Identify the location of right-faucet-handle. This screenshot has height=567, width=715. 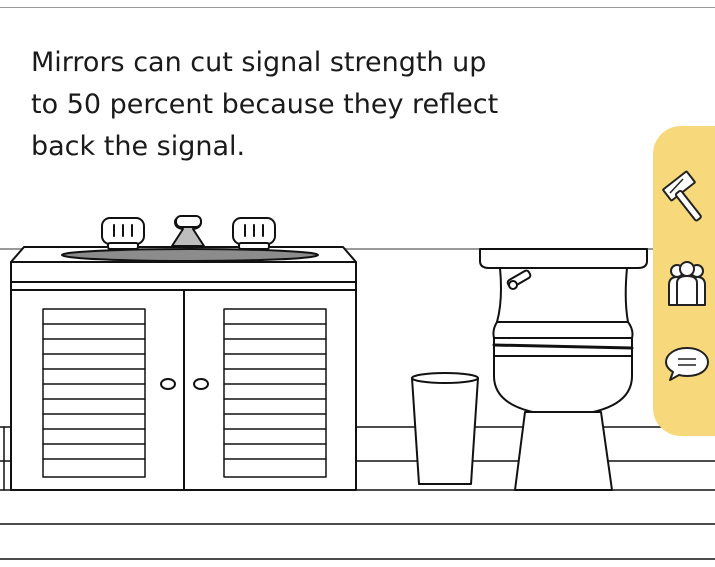
(254, 233).